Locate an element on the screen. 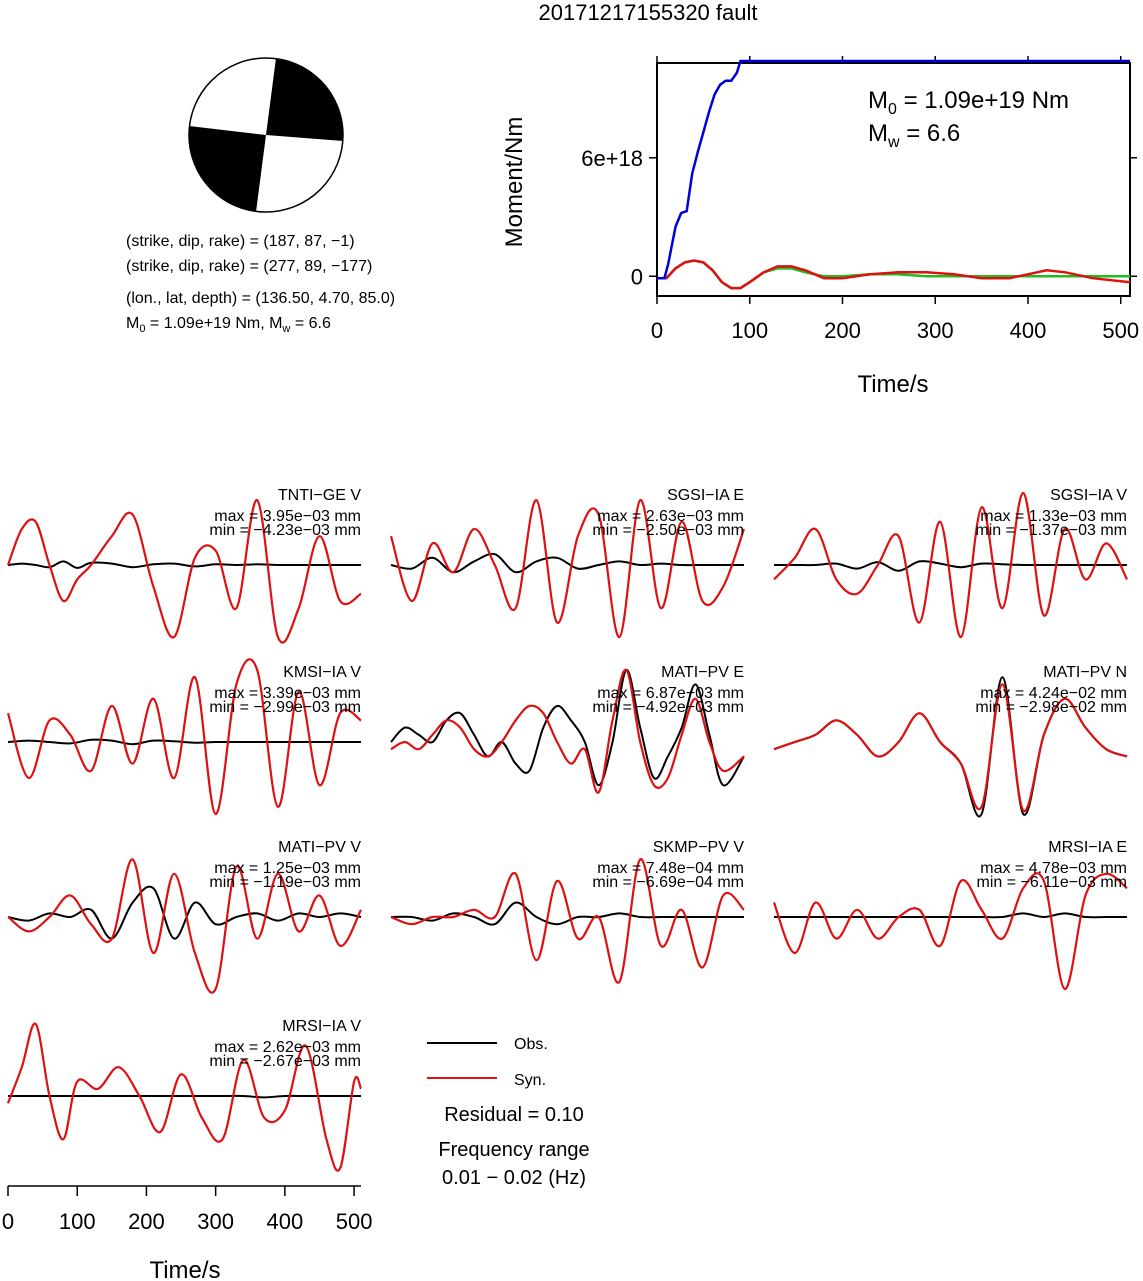 The height and width of the screenshot is (1281, 1143). moment-annotation-mw: Mw = 6.6 is located at coordinates (914, 135).